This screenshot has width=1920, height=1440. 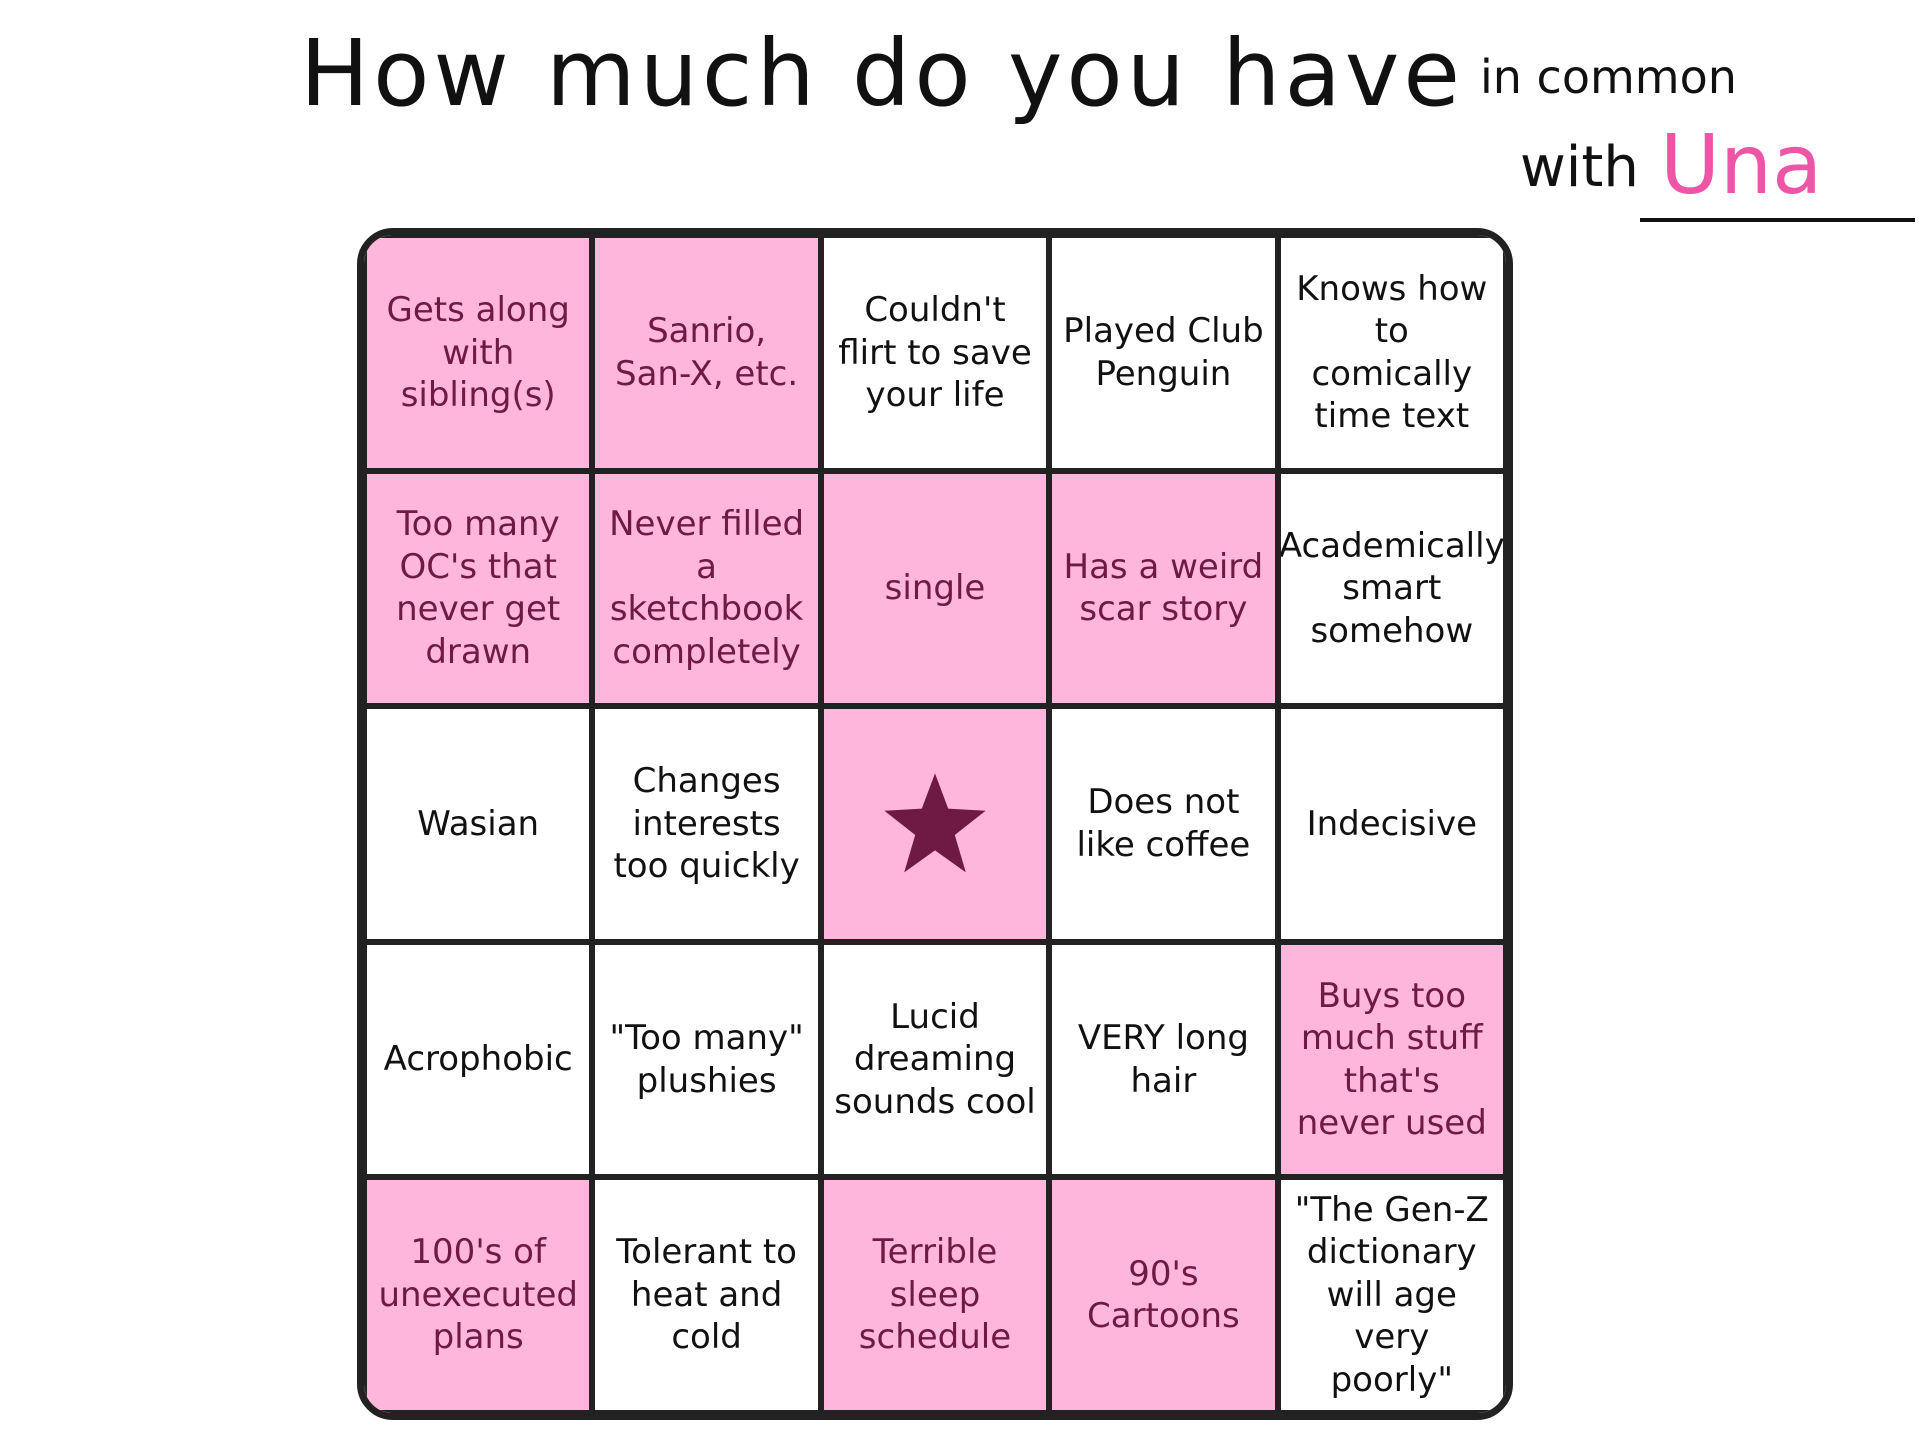 What do you see at coordinates (478, 1295) in the screenshot?
I see `bingo-cell: 100's of unexecuted plans` at bounding box center [478, 1295].